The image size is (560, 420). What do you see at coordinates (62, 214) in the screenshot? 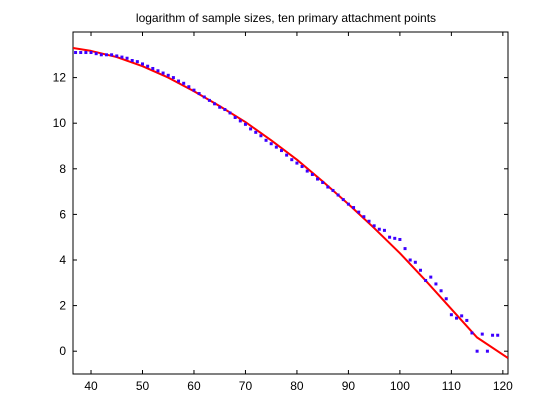
I see `y-tick-label: 6` at bounding box center [62, 214].